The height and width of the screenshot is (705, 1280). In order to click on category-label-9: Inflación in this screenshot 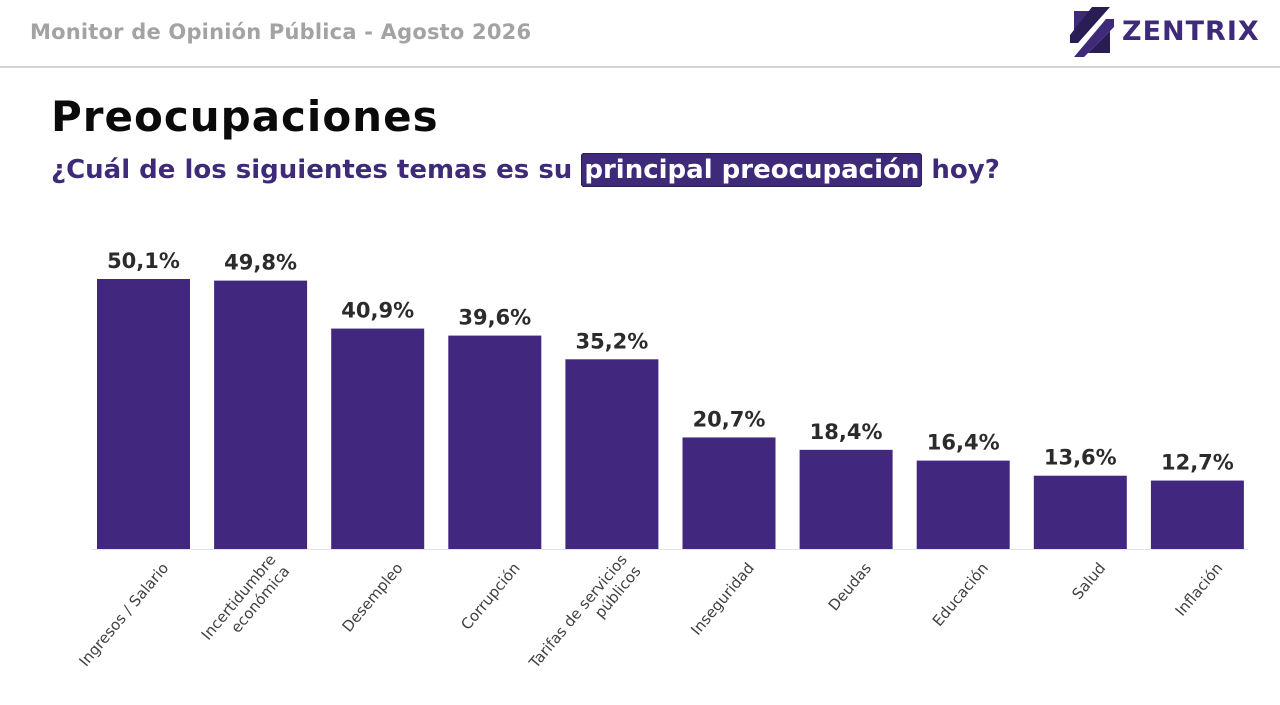, I will do `click(1199, 589)`.